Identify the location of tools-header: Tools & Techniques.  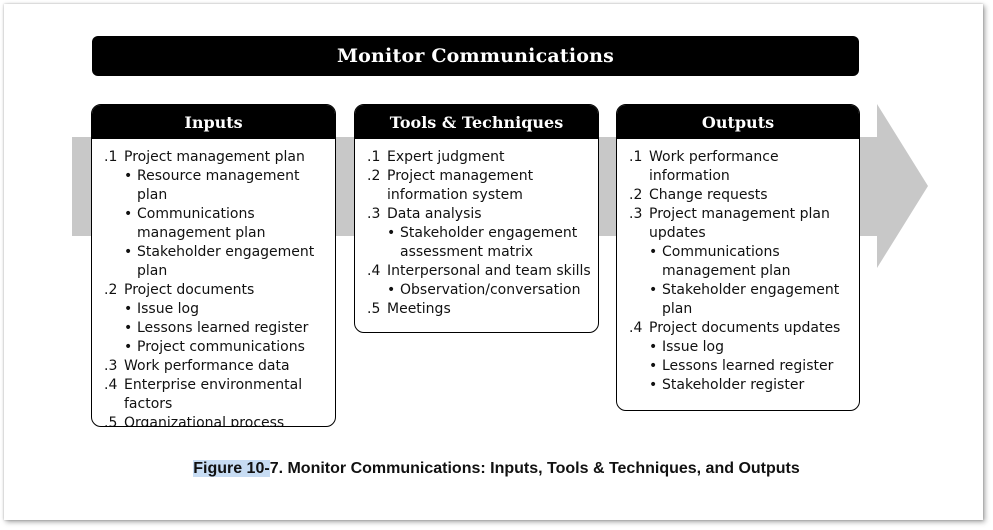
(476, 122).